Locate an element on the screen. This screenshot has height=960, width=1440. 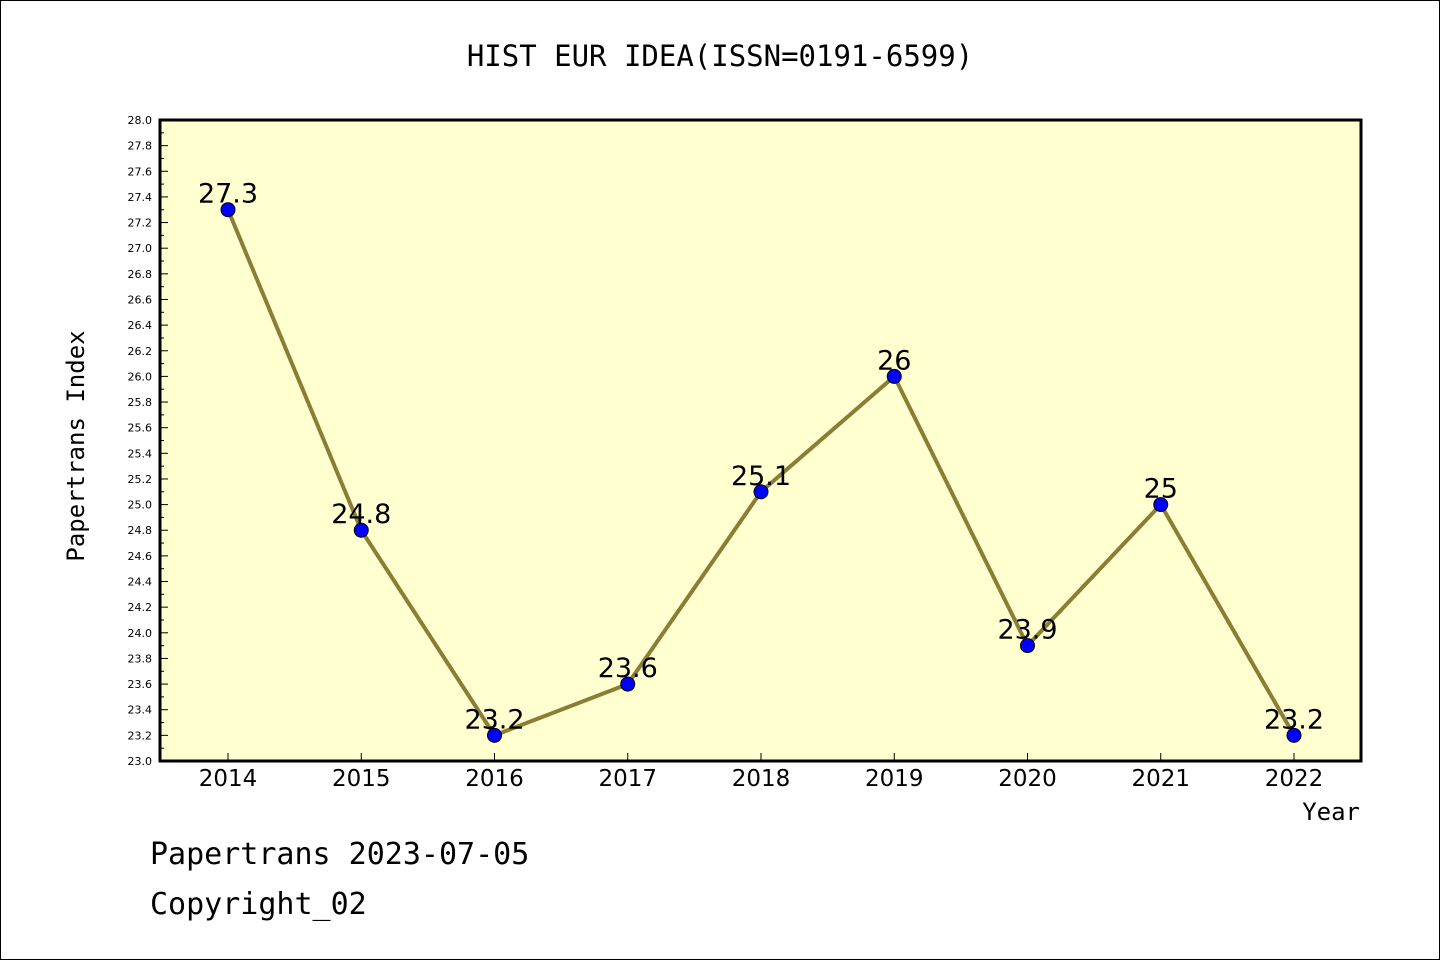
y-tick-label: 24.4 is located at coordinates (140, 582).